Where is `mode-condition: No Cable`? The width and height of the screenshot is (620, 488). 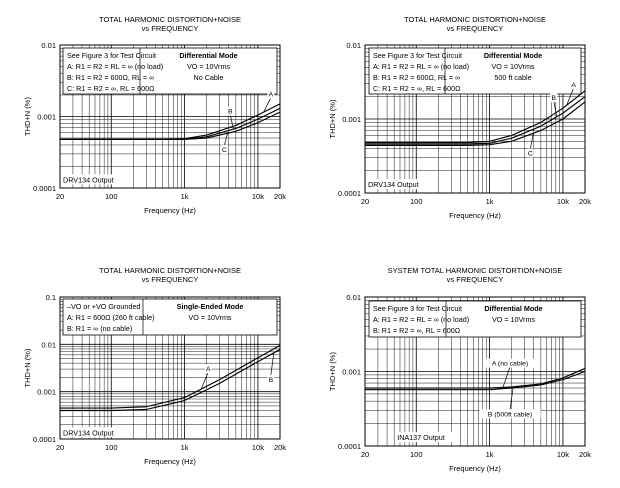
mode-condition: No Cable is located at coordinates (209, 77).